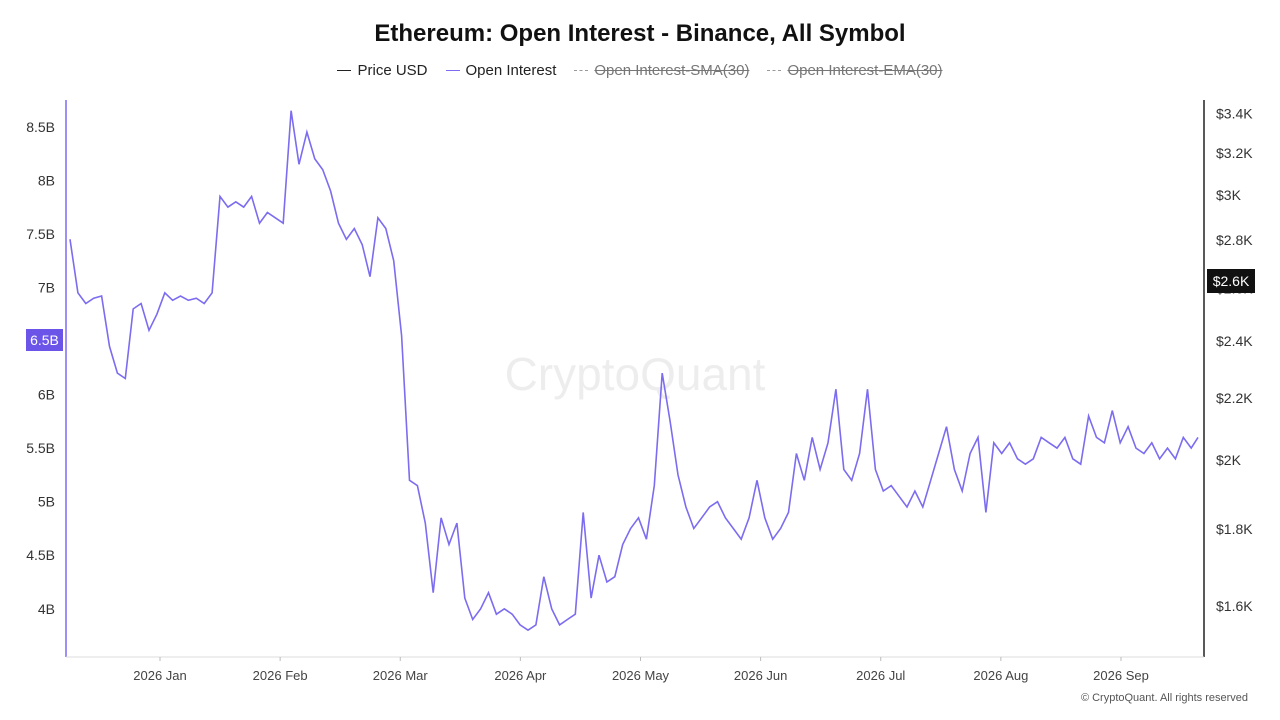 This screenshot has width=1280, height=720. What do you see at coordinates (1234, 606) in the screenshot?
I see `y-right-tick-label: $1.6K` at bounding box center [1234, 606].